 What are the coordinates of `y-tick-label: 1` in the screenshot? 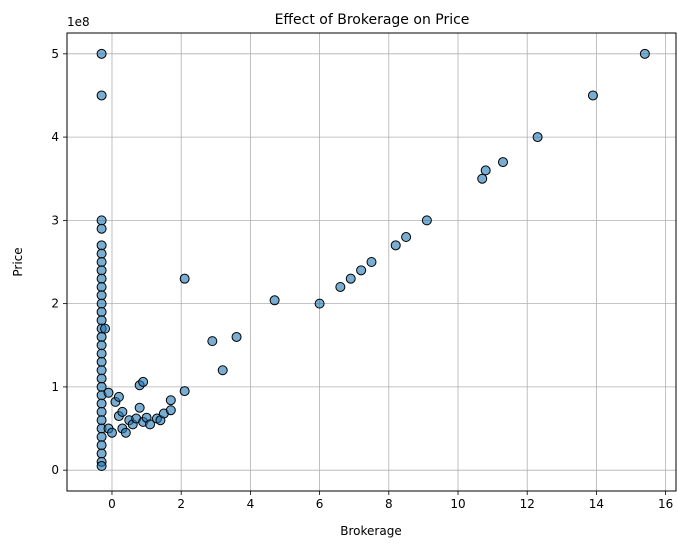 It's located at (55, 387).